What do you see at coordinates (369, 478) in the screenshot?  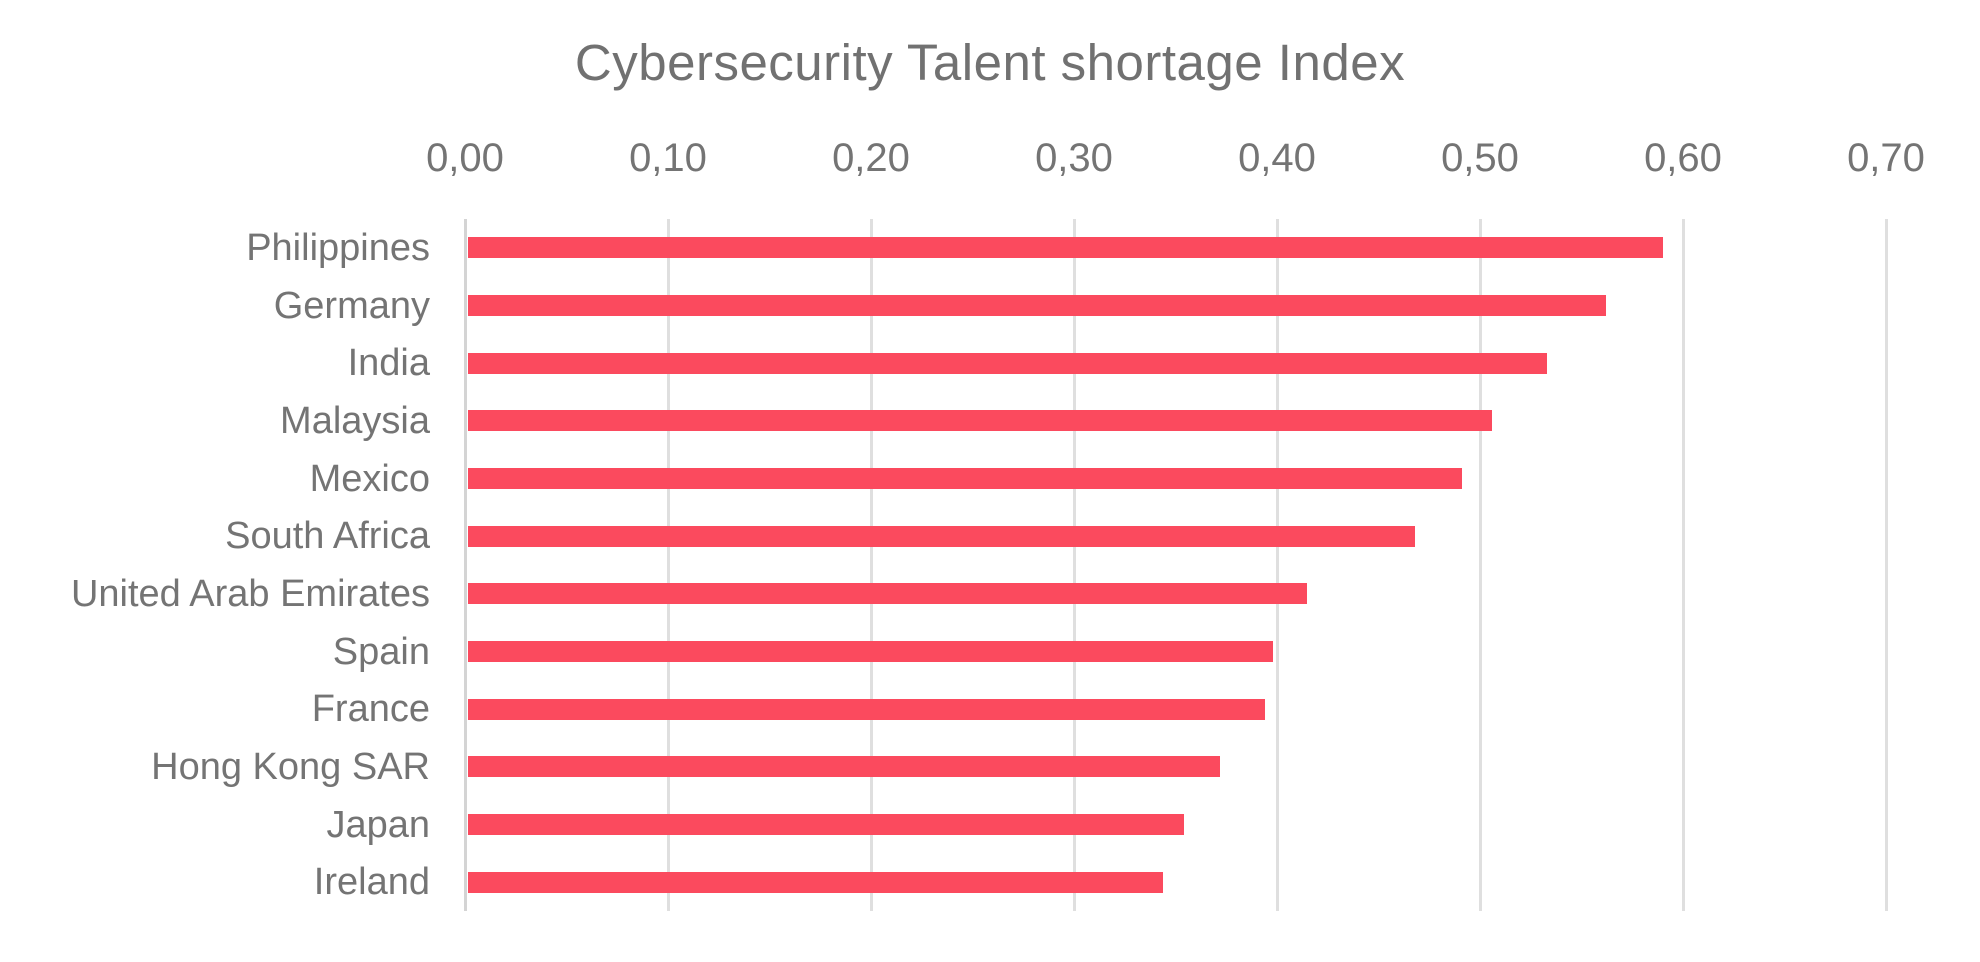 I see `category-label: Mexico` at bounding box center [369, 478].